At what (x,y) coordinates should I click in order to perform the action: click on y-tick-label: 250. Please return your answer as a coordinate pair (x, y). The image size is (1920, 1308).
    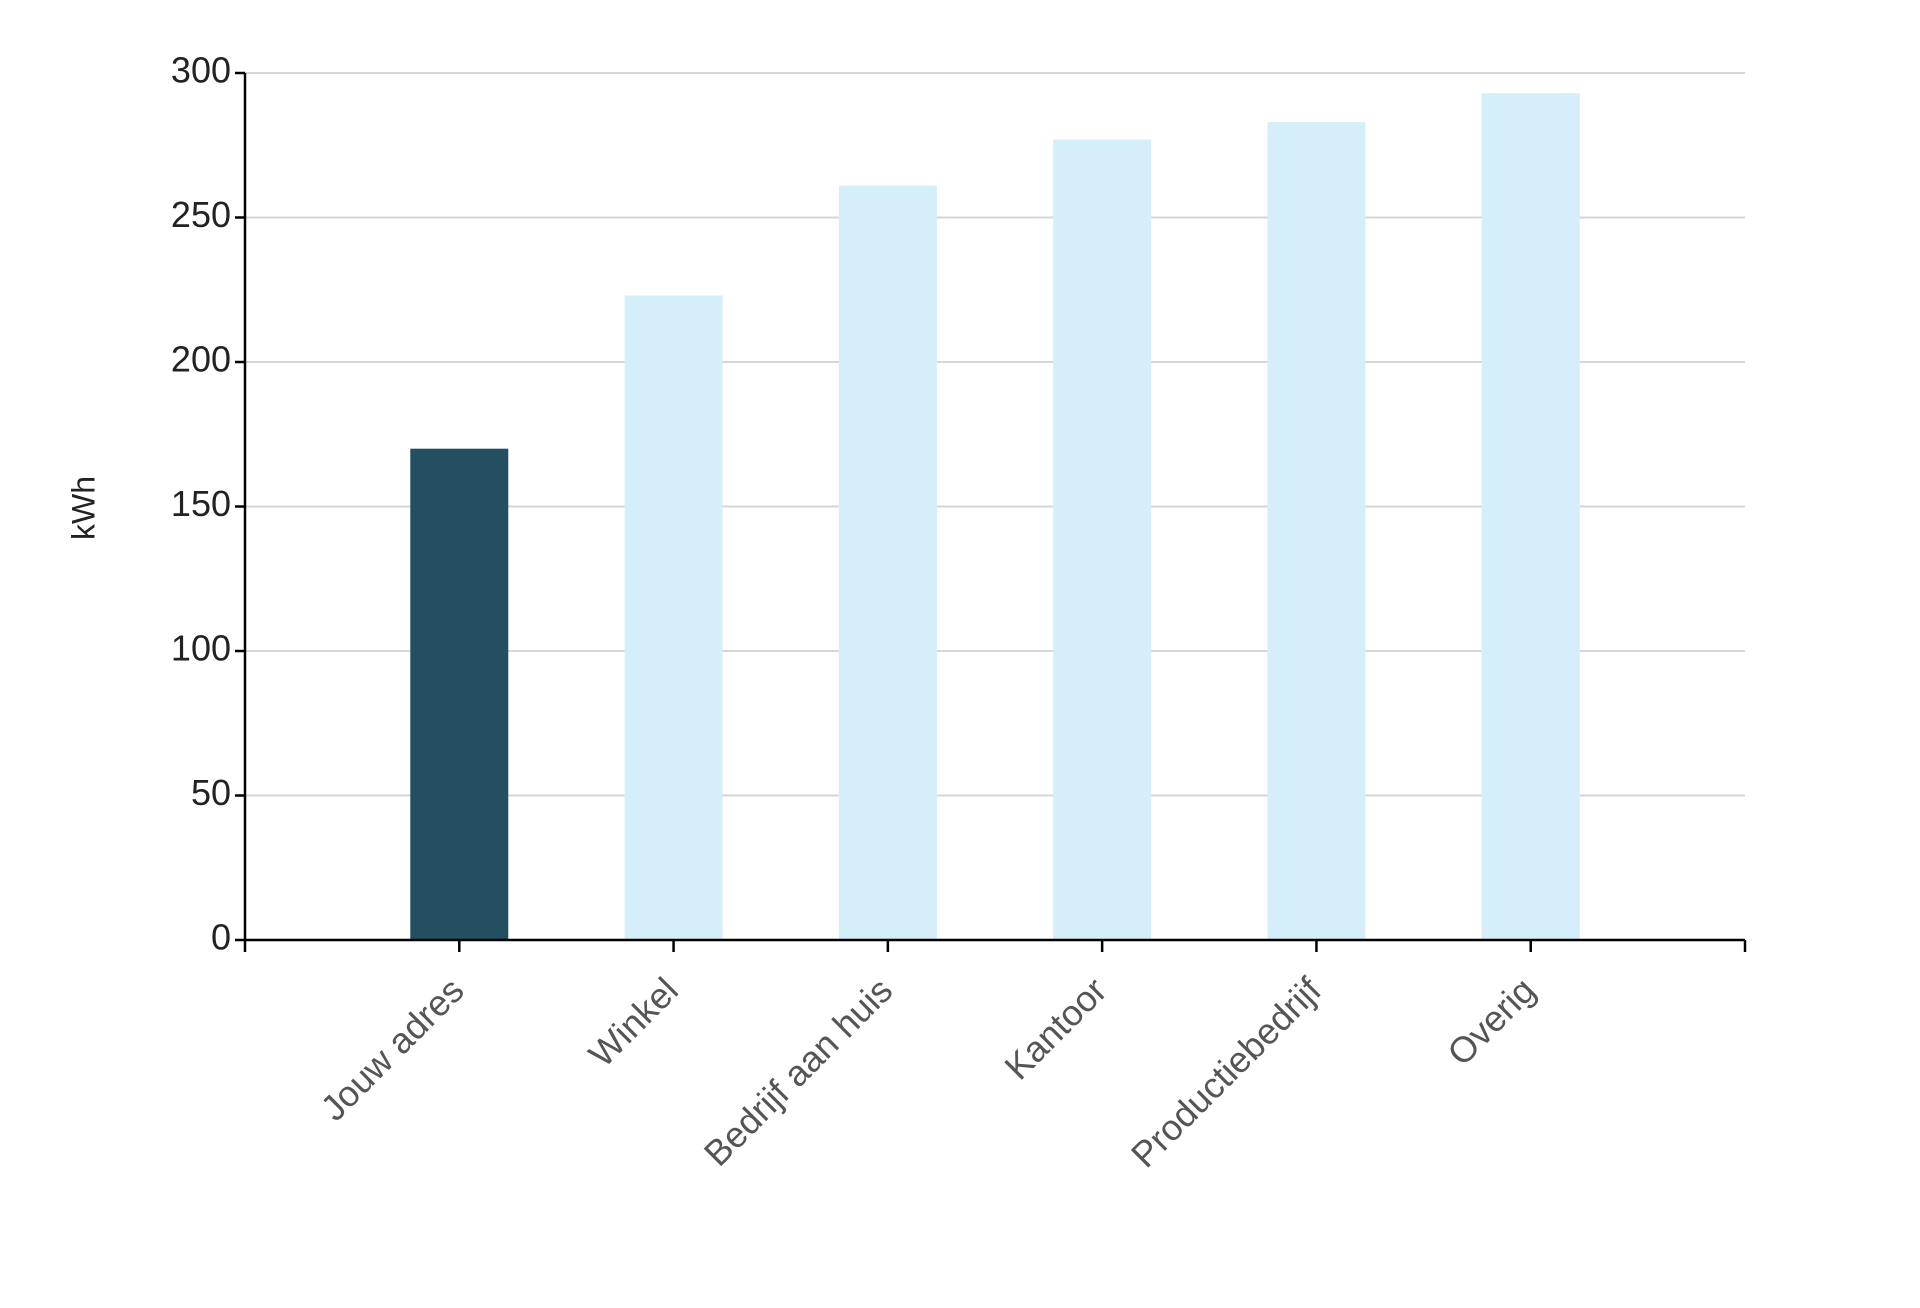
    Looking at the image, I should click on (201, 214).